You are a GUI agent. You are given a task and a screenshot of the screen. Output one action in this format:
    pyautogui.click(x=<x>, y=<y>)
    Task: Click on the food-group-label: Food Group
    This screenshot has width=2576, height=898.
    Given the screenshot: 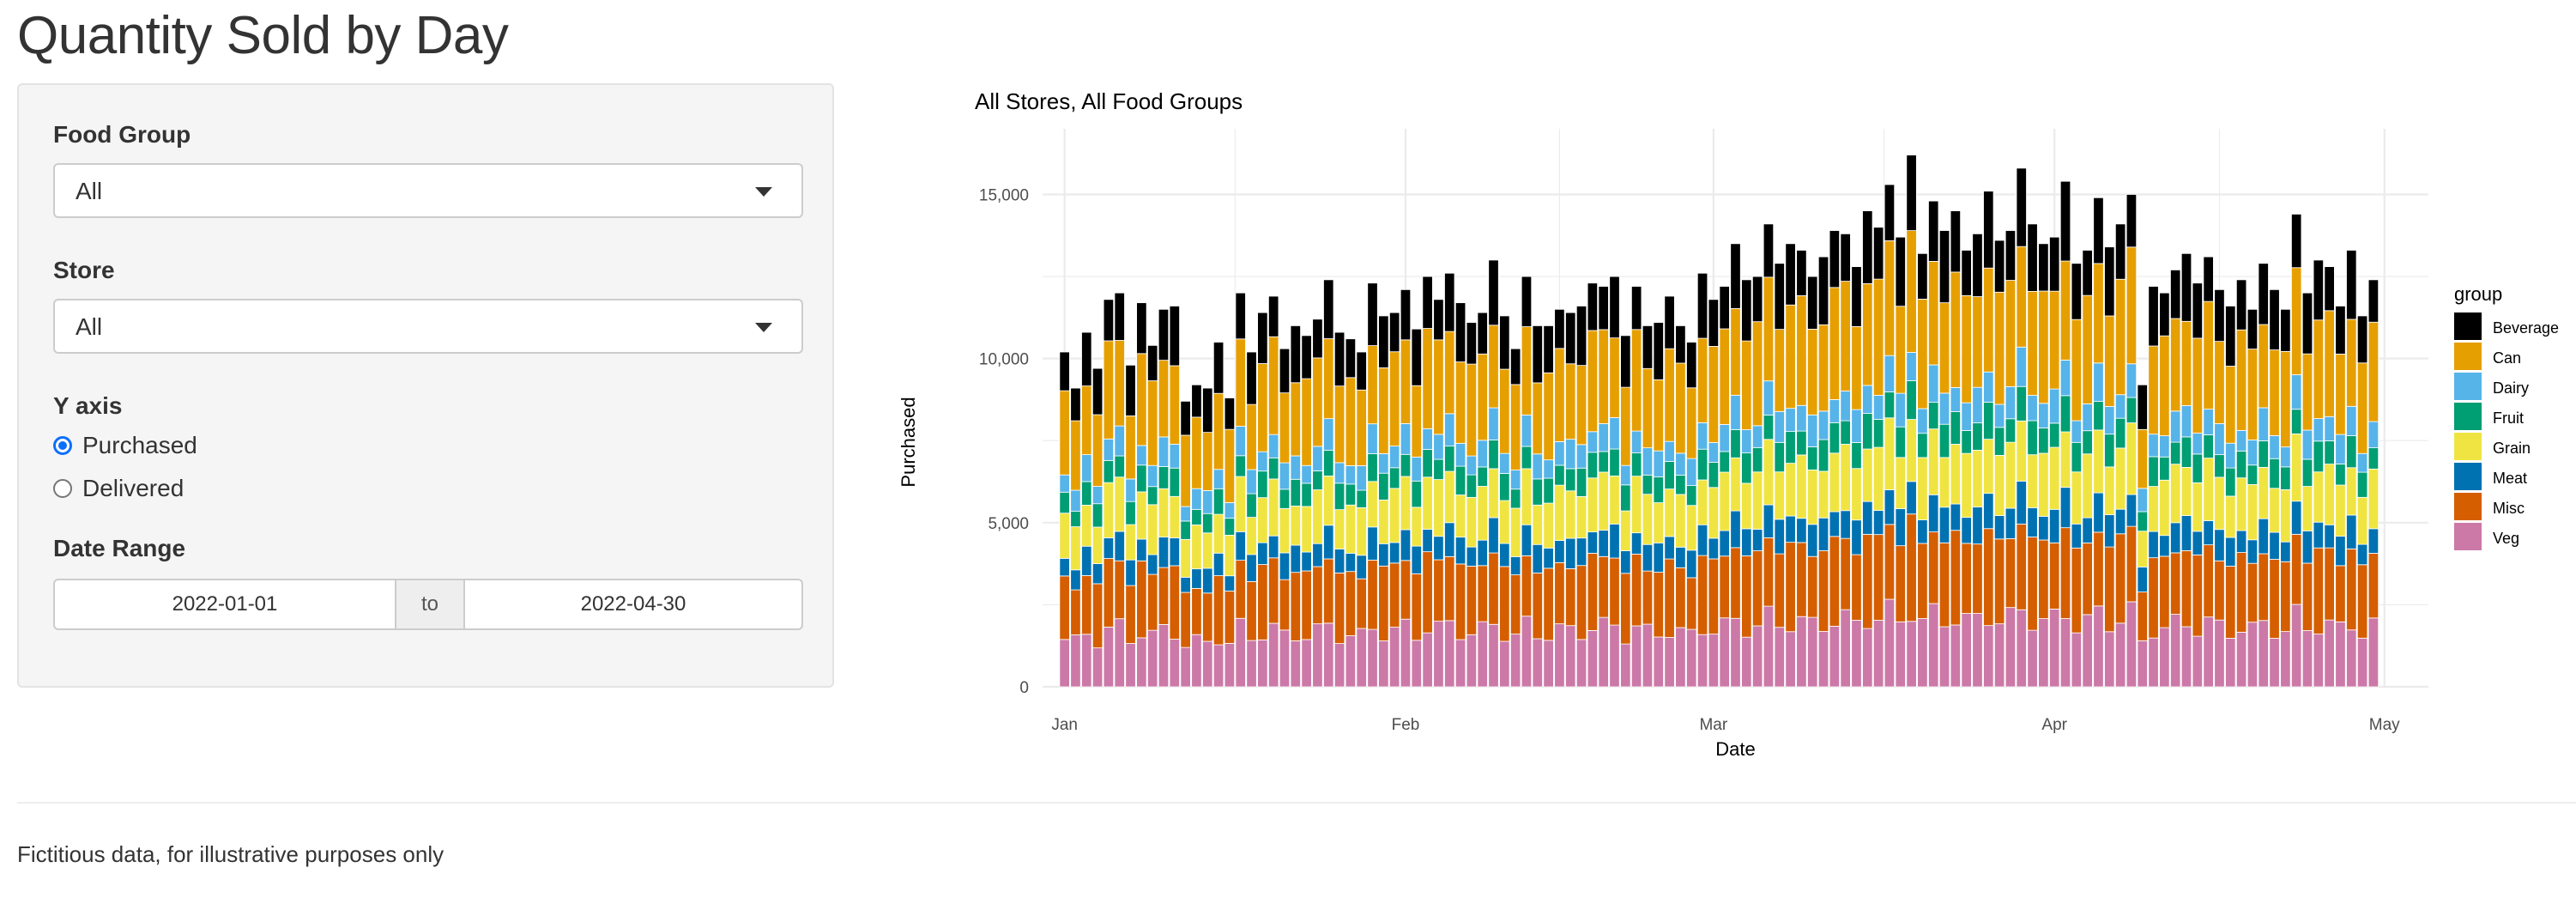 What is the action you would take?
    pyautogui.click(x=122, y=134)
    